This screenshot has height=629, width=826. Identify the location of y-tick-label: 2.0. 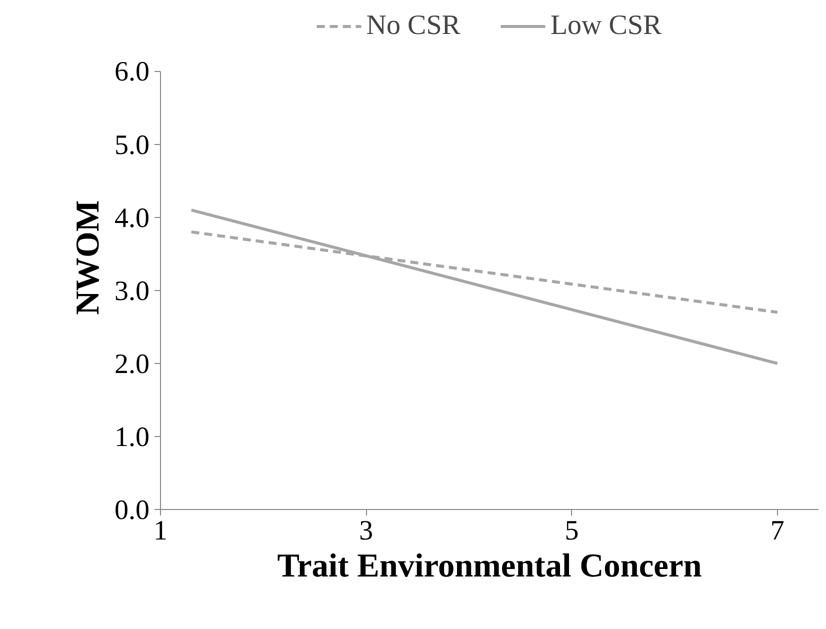
(132, 364).